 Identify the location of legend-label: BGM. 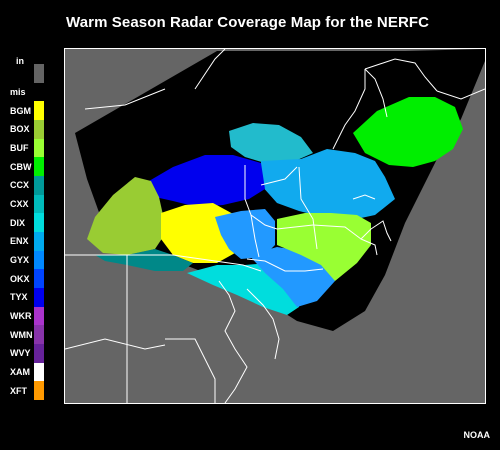
(20, 110).